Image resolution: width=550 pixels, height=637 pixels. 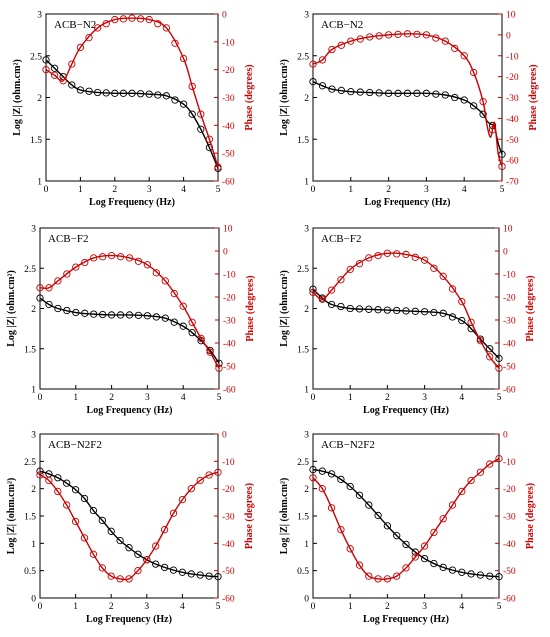 I want to click on panel-title: ACB−F2, so click(x=341, y=239).